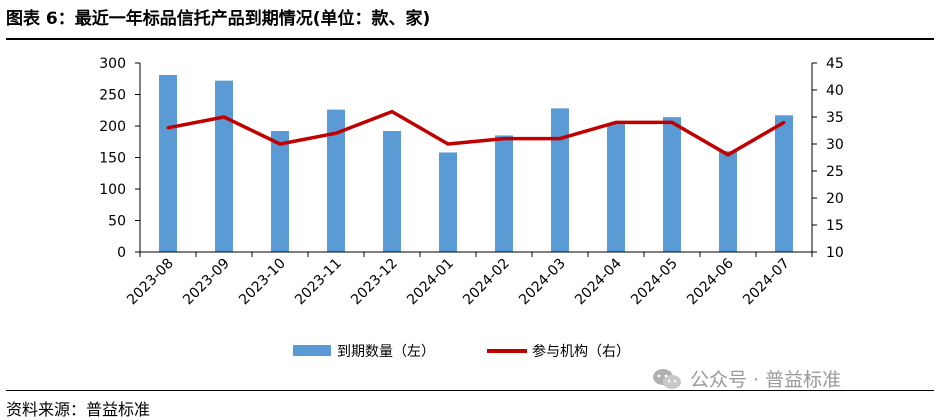 The width and height of the screenshot is (938, 420). I want to click on right-tick-label: 35, so click(835, 118).